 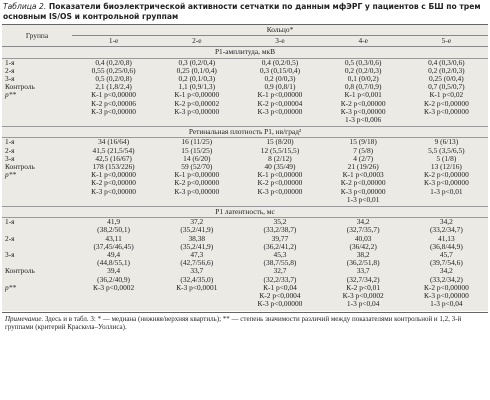 I want to click on cell-line: 14 (6/20), so click(x=197, y=158).